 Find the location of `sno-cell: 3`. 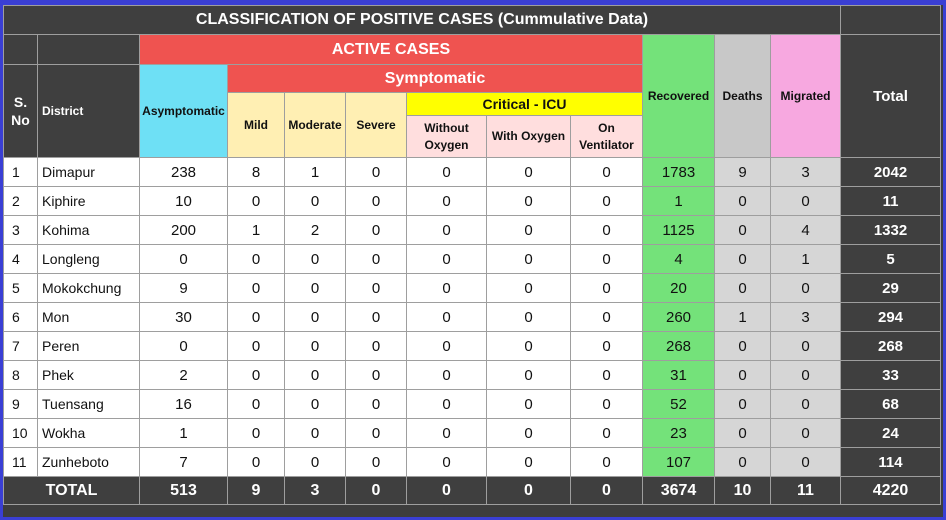

sno-cell: 3 is located at coordinates (20, 230).